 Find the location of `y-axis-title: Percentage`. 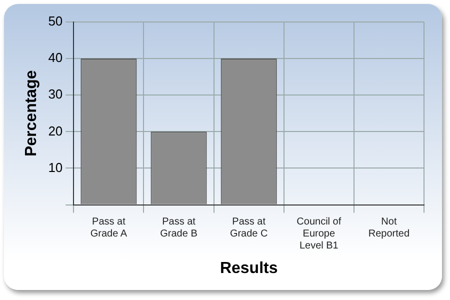

y-axis-title: Percentage is located at coordinates (31, 113).